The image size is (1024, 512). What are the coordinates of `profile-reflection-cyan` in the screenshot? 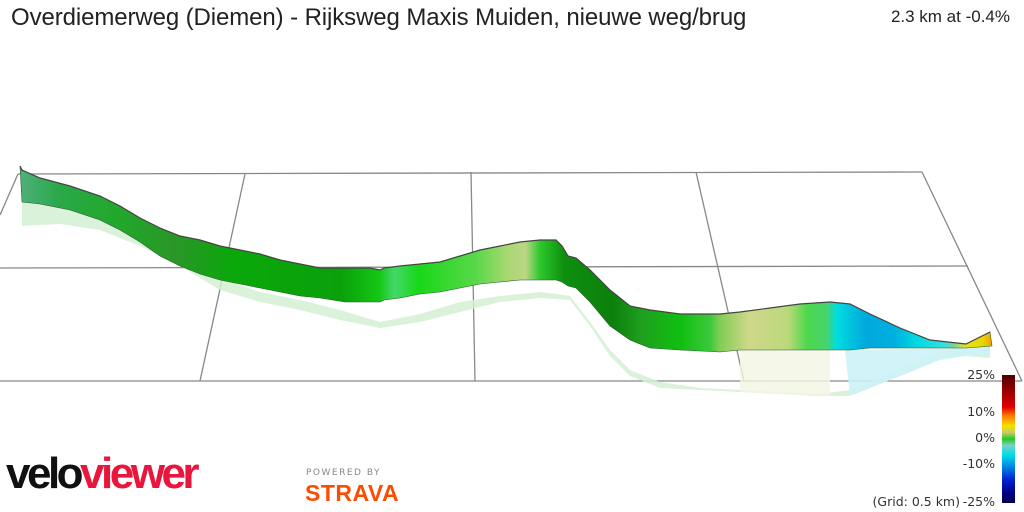 It's located at (917, 370).